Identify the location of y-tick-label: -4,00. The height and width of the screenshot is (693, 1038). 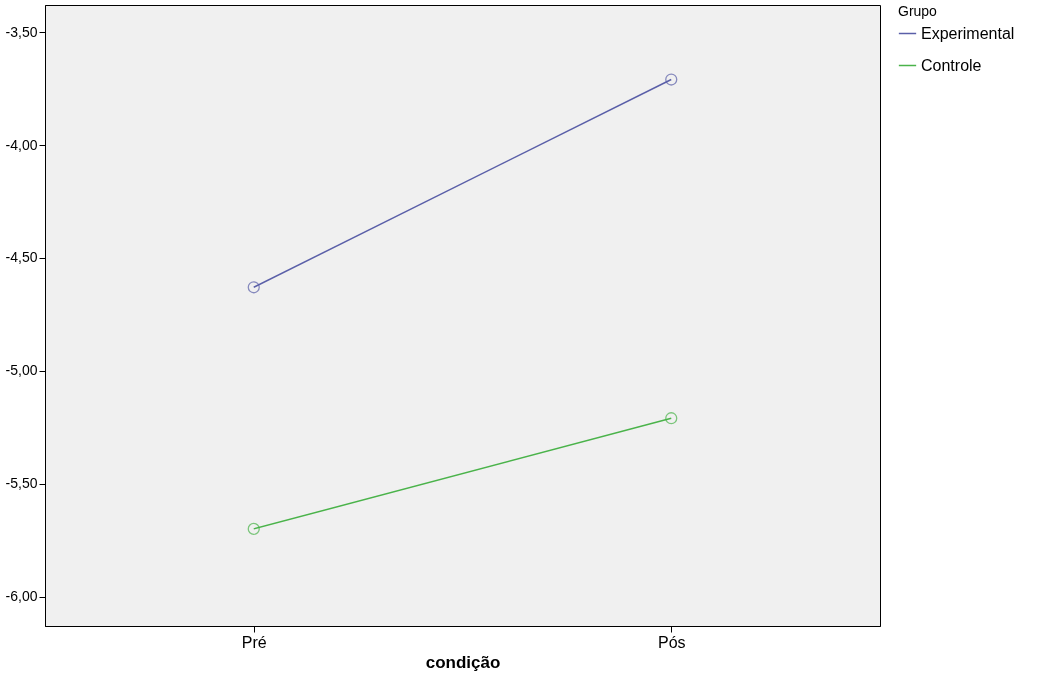
(21, 144).